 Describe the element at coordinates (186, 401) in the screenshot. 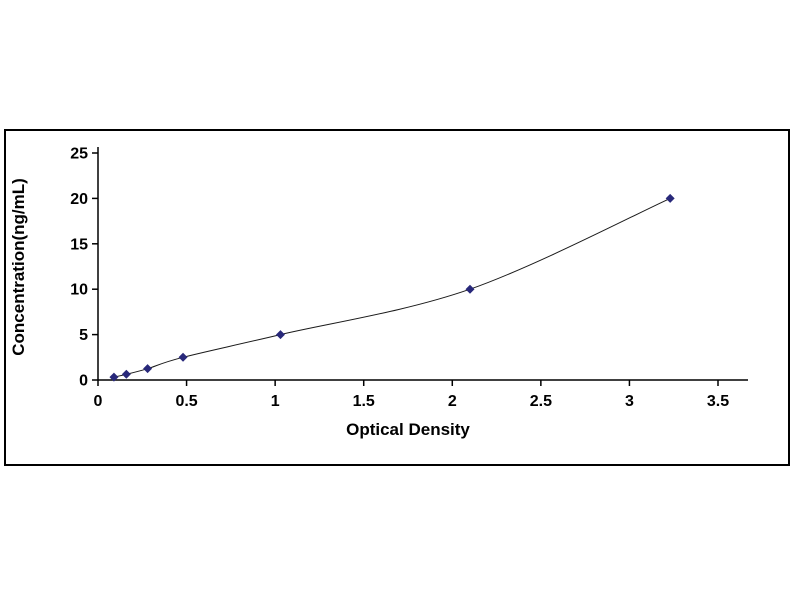

I see `x-tick-label: 0.5` at that location.